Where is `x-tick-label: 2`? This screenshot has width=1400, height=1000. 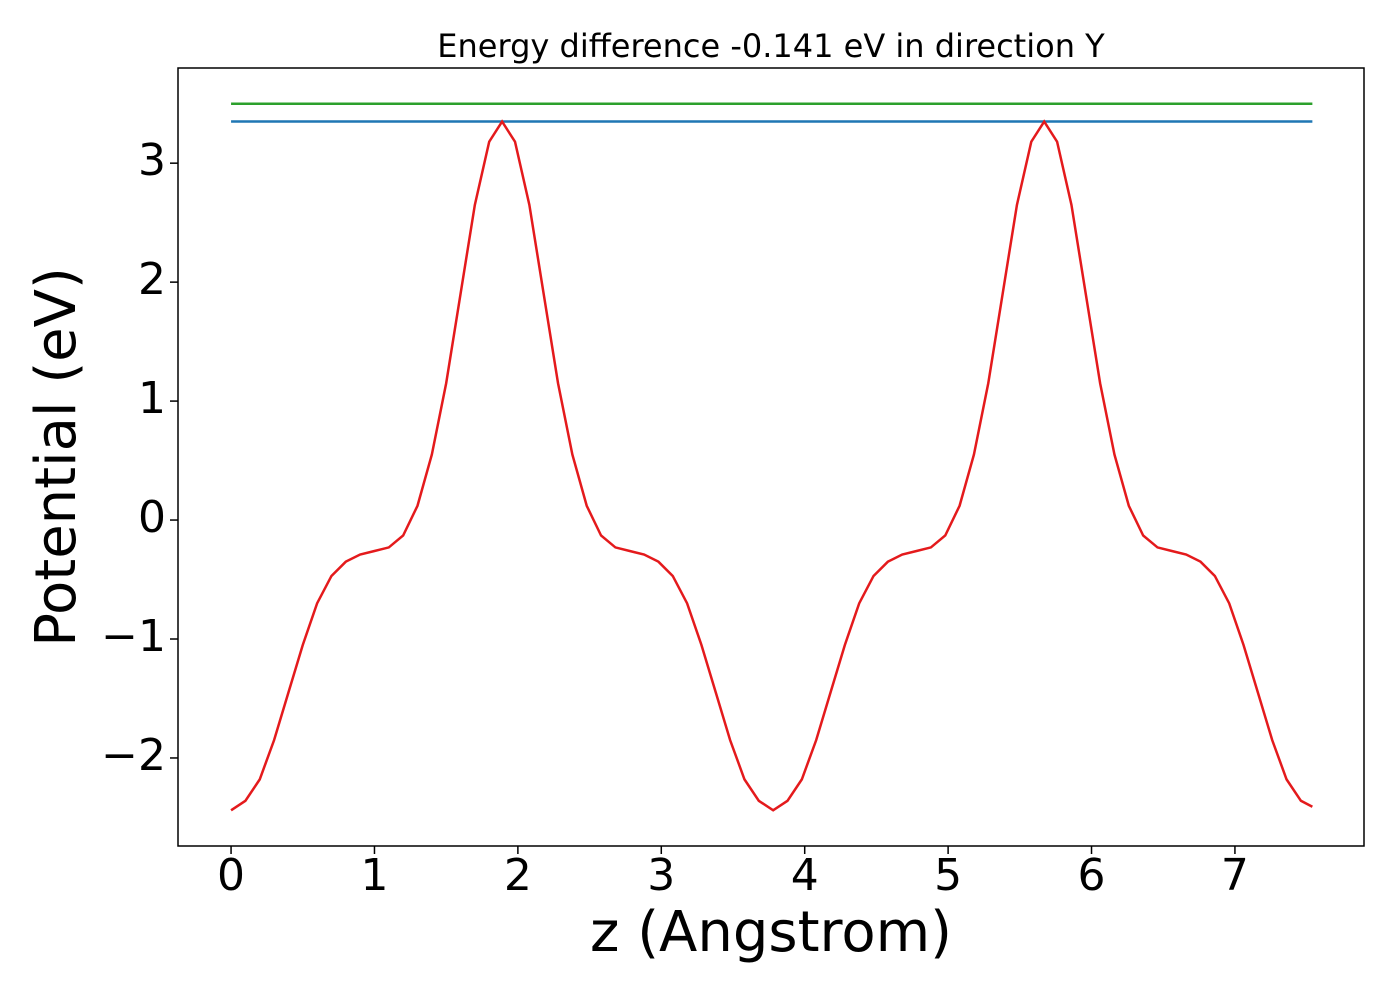
x-tick-label: 2 is located at coordinates (518, 875).